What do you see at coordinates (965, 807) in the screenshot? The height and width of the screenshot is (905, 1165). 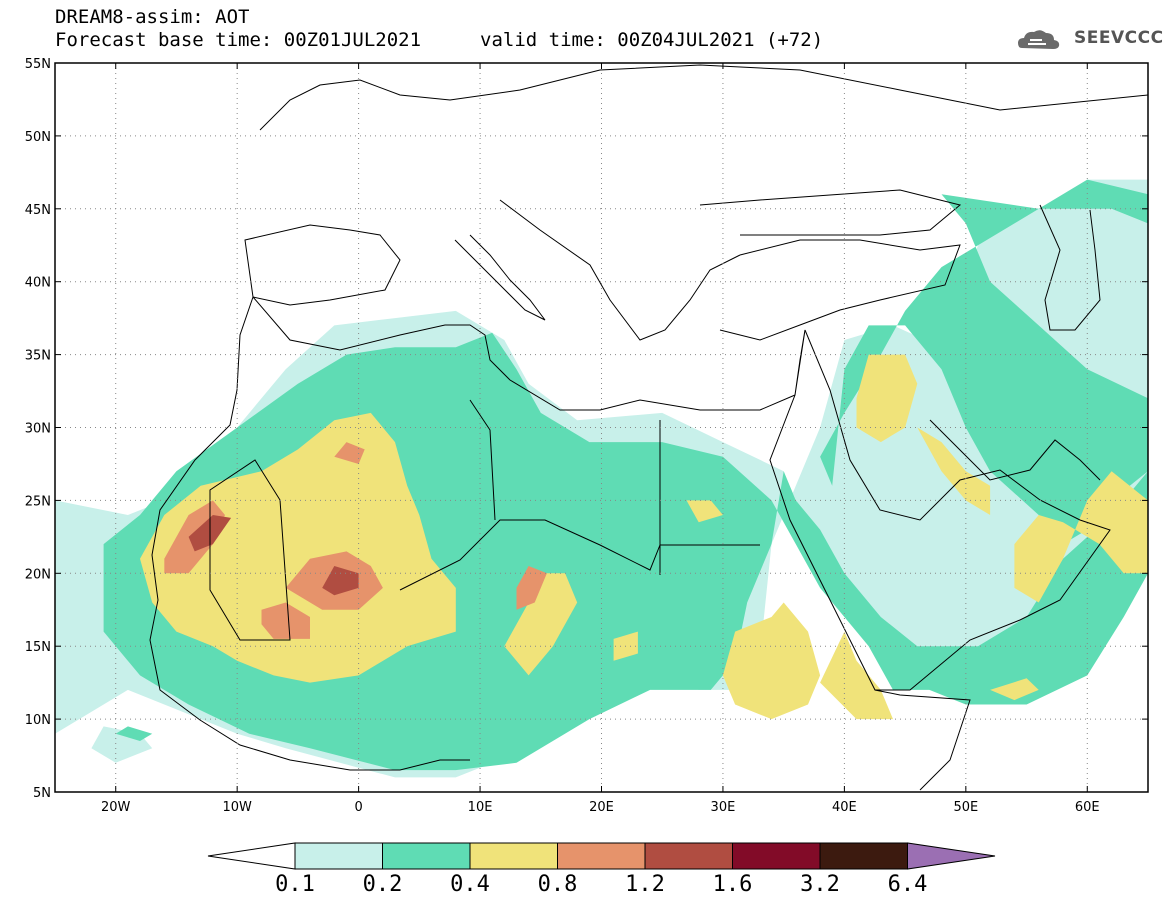 I see `lon-tick-label: 50E` at bounding box center [965, 807].